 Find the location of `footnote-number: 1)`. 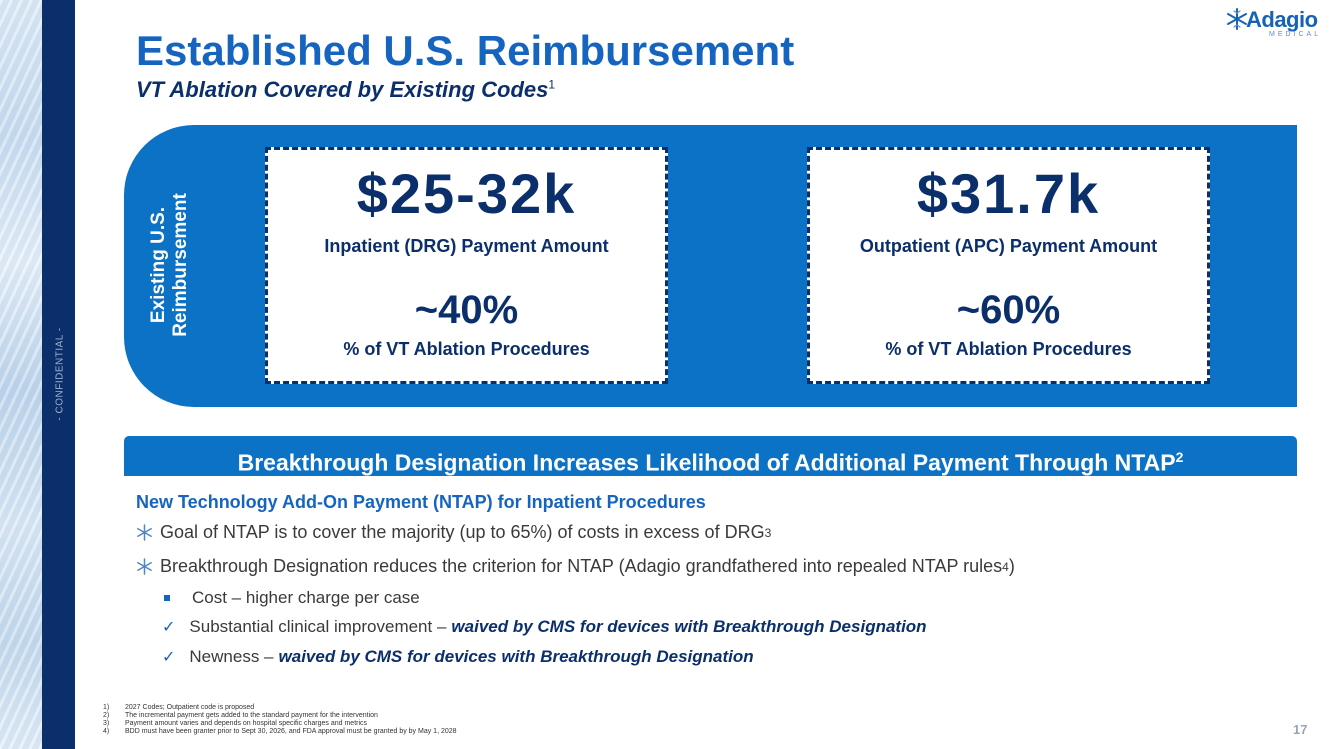

footnote-number: 1) is located at coordinates (106, 707).